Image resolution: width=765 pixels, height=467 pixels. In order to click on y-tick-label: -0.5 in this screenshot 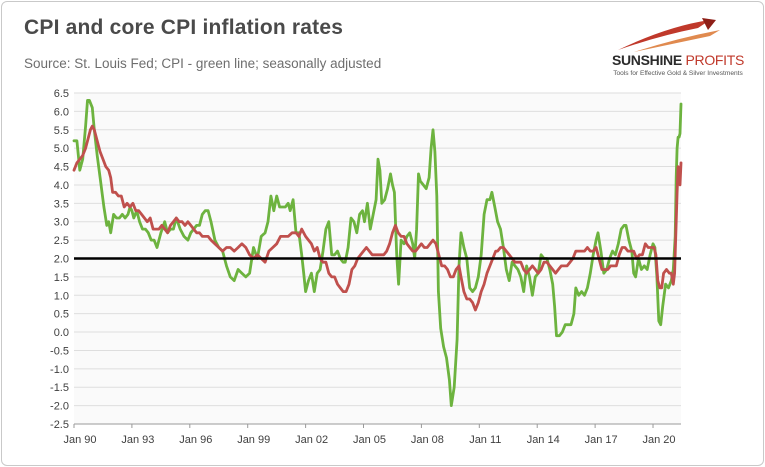, I will do `click(59, 351)`.